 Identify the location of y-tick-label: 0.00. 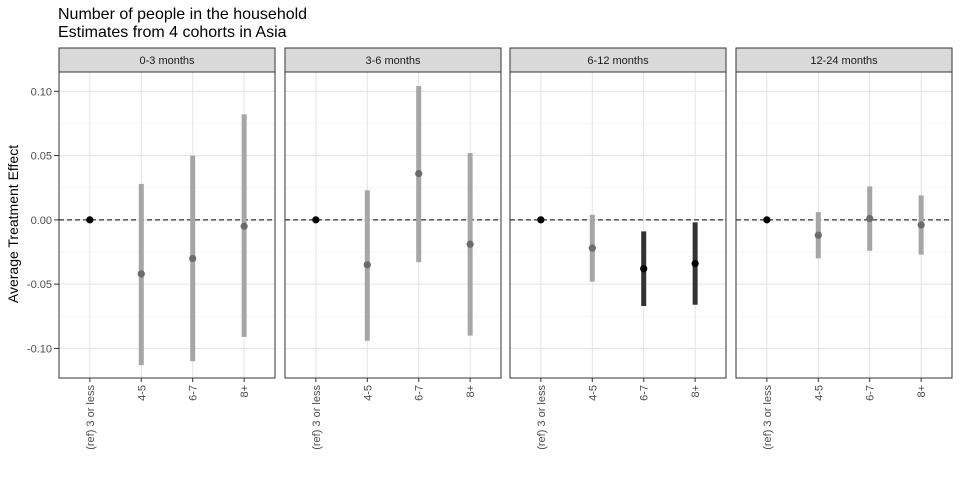
(41, 221).